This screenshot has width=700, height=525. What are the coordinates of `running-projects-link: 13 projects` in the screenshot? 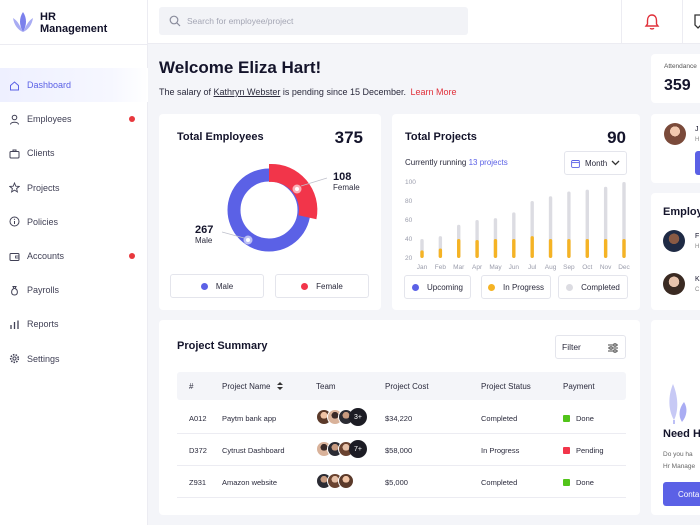 It's located at (488, 162).